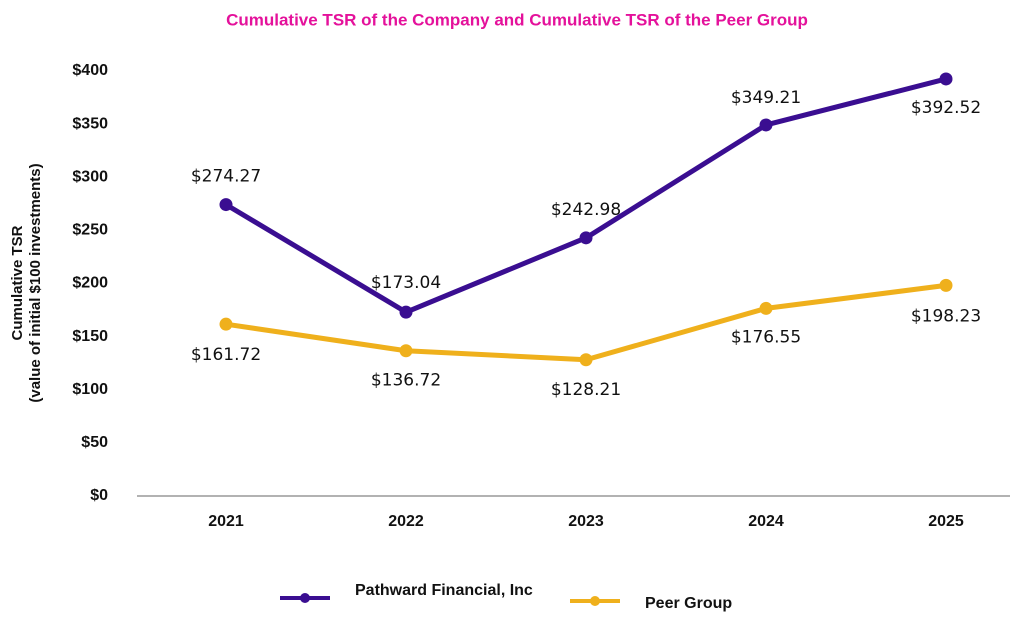 Image resolution: width=1025 pixels, height=624 pixels. I want to click on x-tick-label: 2021, so click(226, 521).